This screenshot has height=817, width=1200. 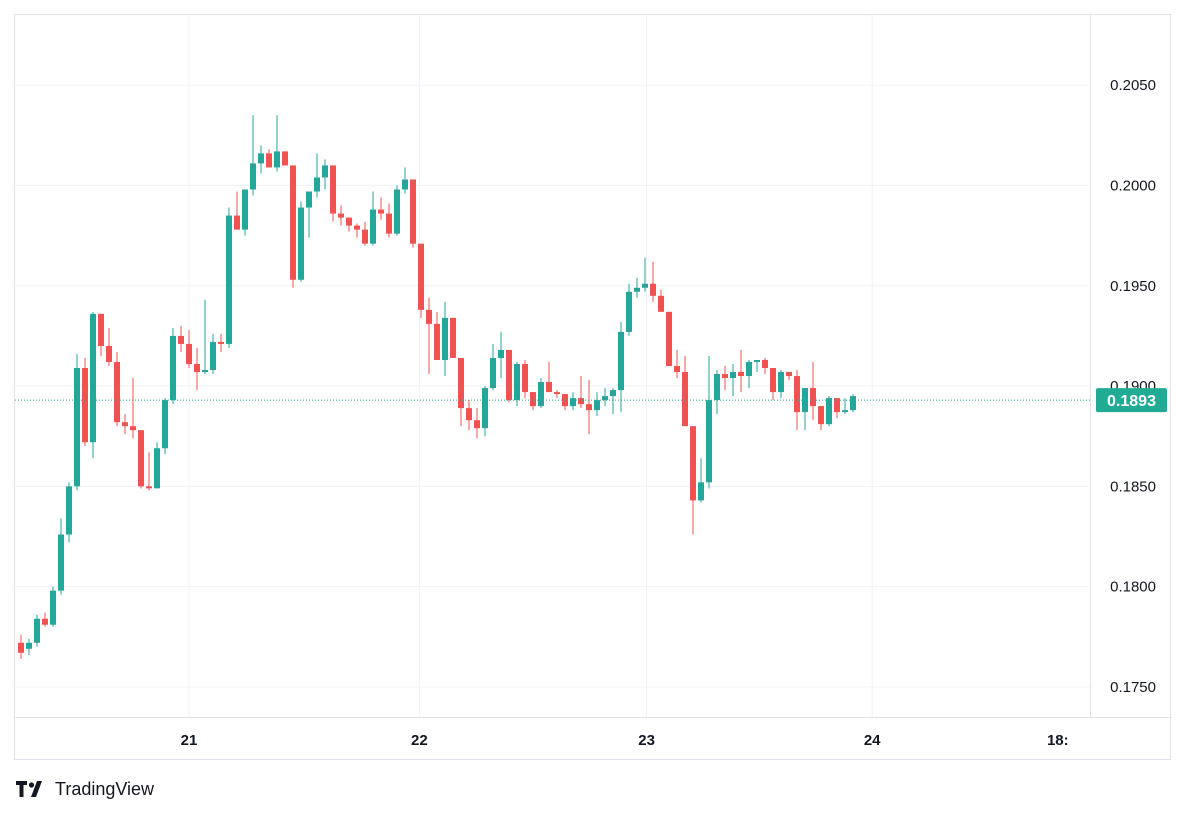 I want to click on tradingview-logo-icon, so click(x=32, y=789).